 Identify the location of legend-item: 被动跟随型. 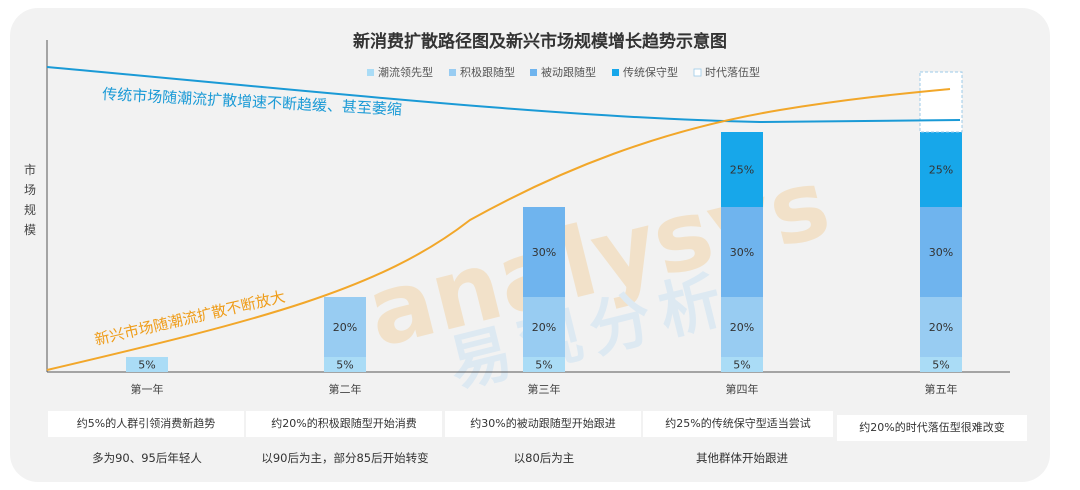
(563, 72).